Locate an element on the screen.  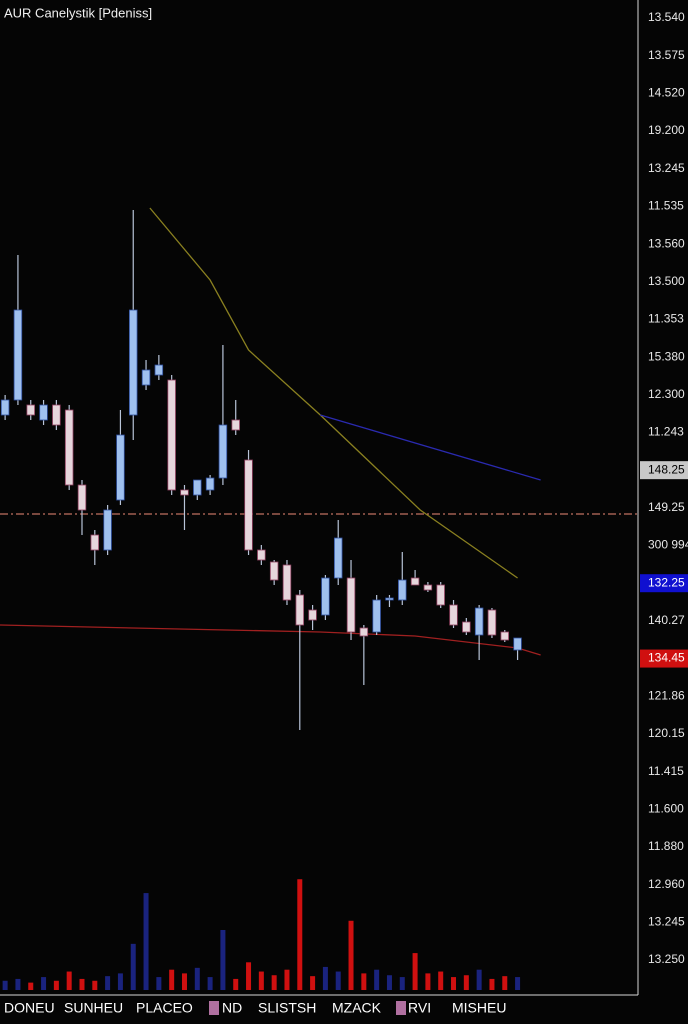
price-label: 132.25 is located at coordinates (666, 582).